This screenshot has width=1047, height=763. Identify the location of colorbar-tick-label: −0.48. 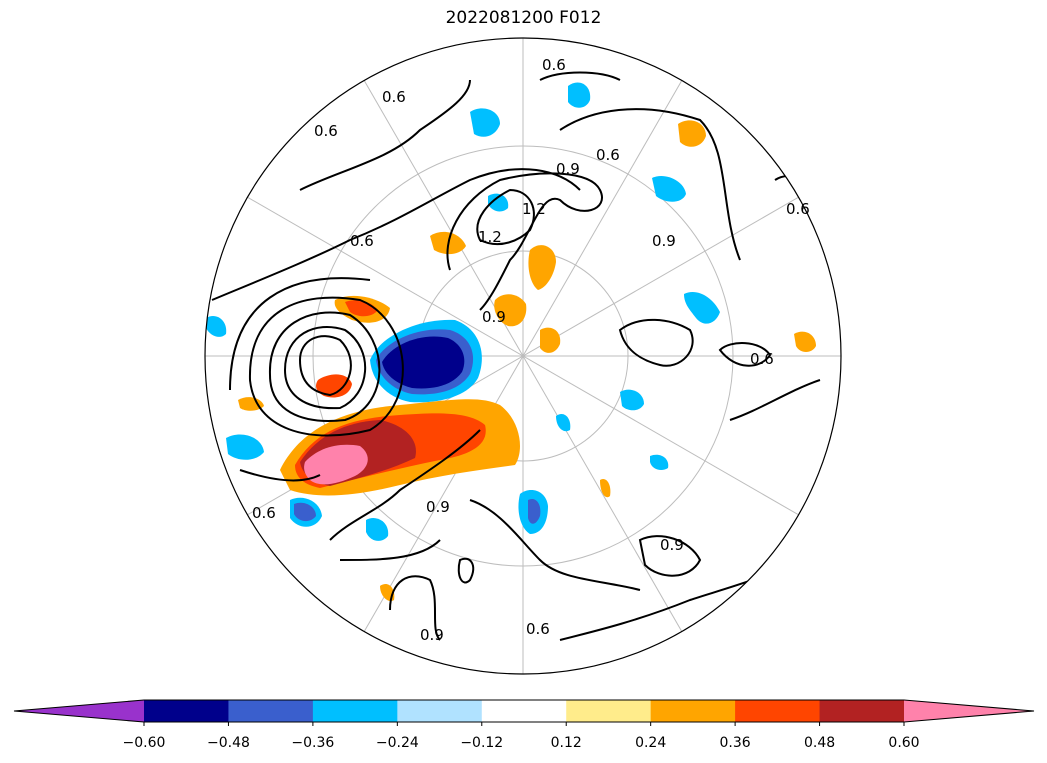
(228, 743).